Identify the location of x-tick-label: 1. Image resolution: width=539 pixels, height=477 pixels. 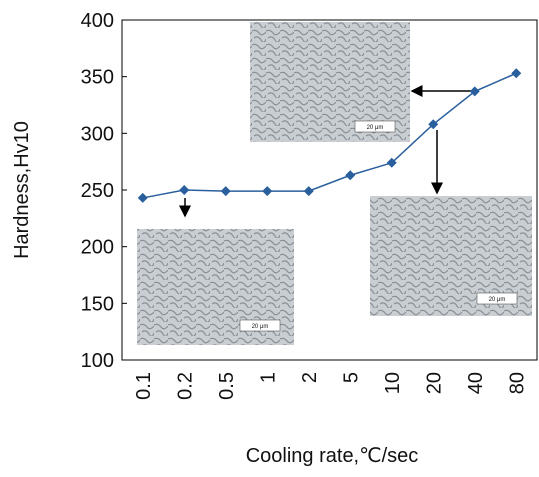
(268, 377).